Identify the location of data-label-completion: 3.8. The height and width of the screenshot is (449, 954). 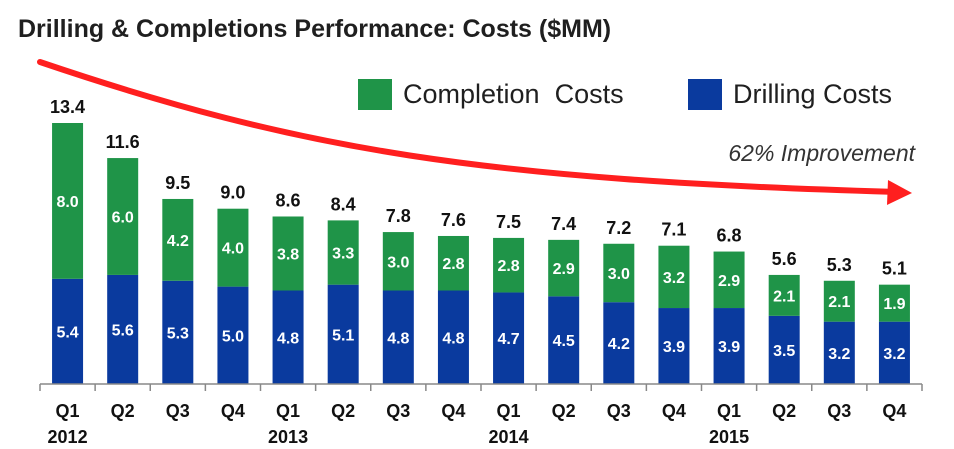
(288, 255).